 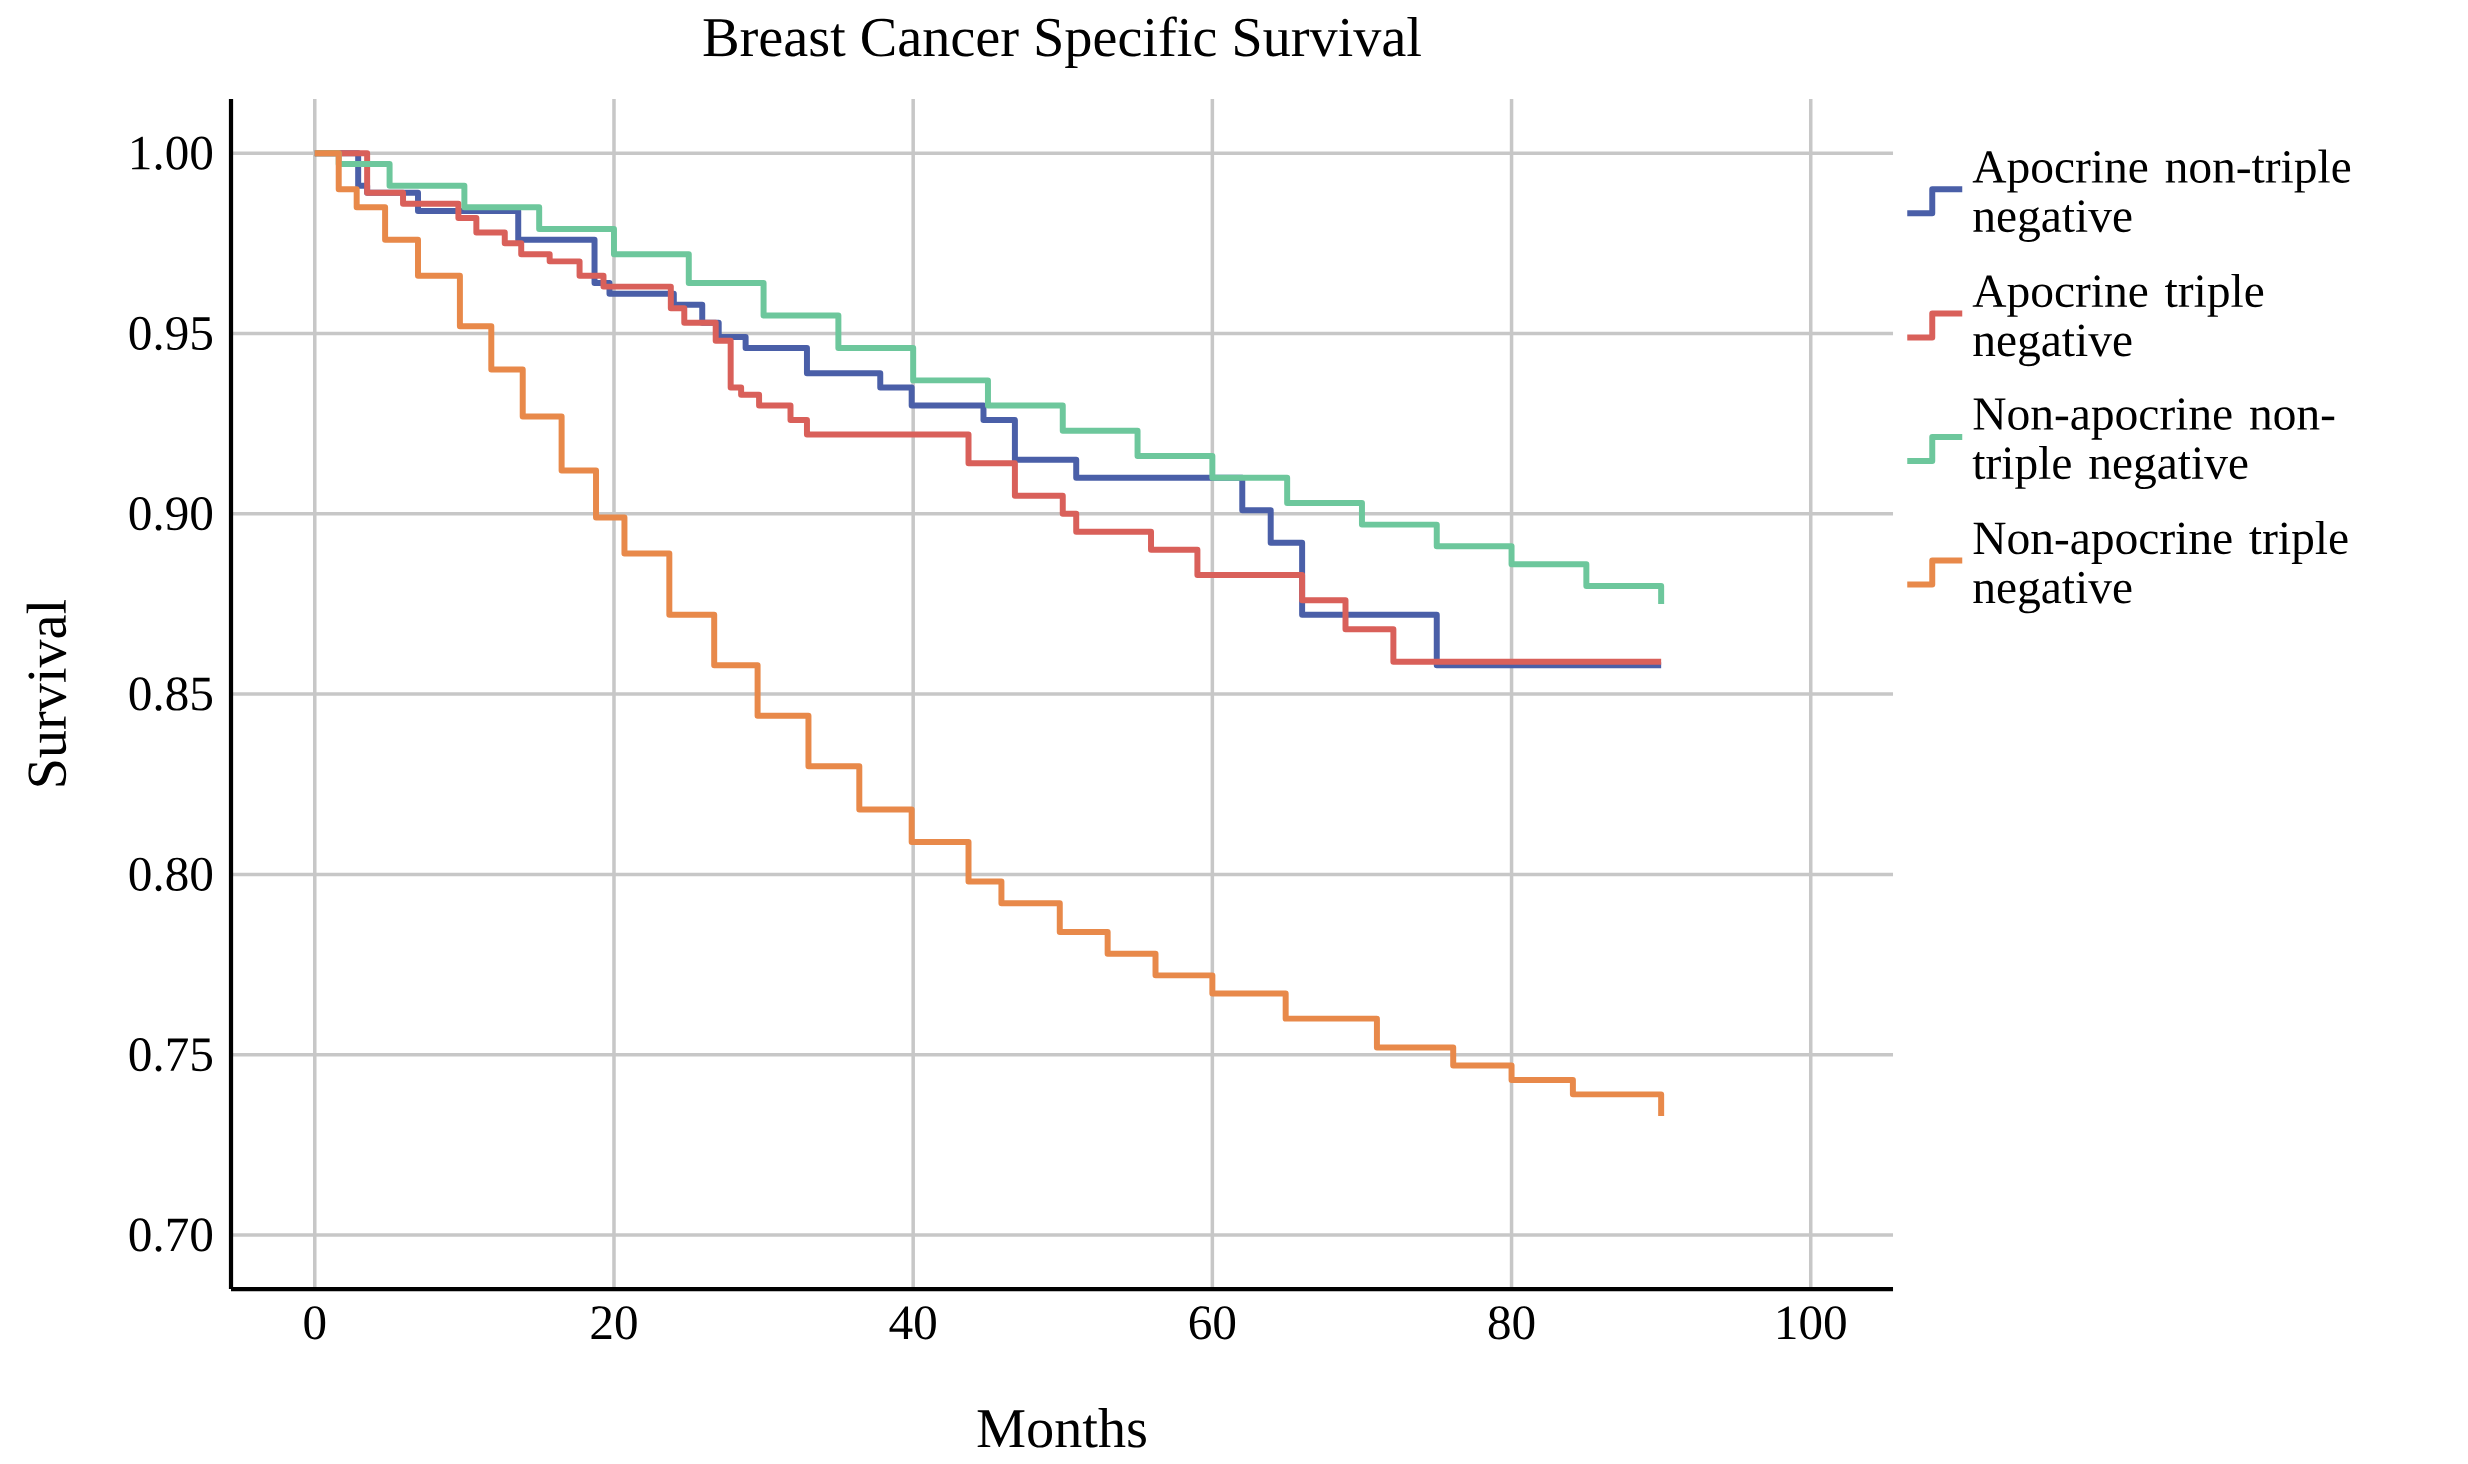 I want to click on x-tick-label: 60, so click(x=1212, y=1323).